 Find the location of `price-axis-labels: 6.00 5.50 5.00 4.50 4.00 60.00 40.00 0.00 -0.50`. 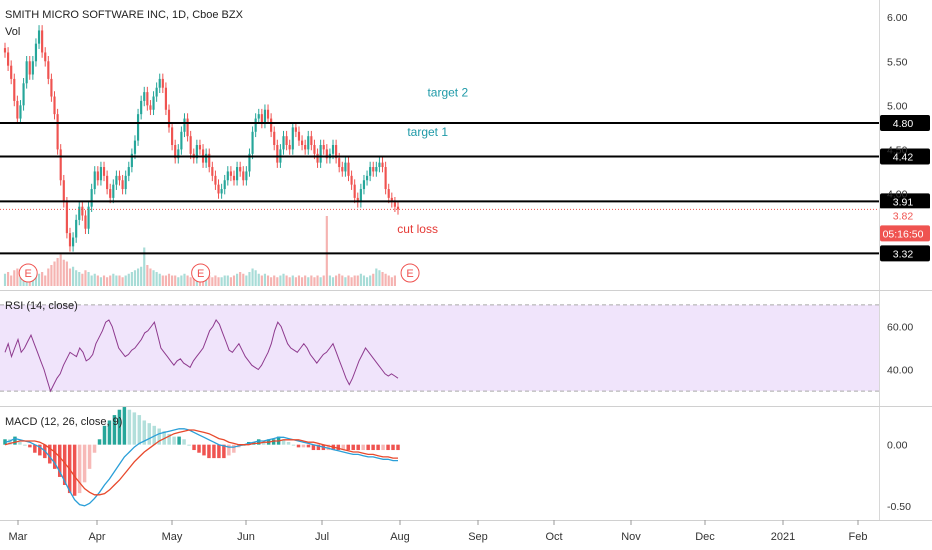

price-axis-labels: 6.00 5.50 5.00 4.50 4.00 60.00 40.00 0.00 -0.50 is located at coordinates (900, 262).